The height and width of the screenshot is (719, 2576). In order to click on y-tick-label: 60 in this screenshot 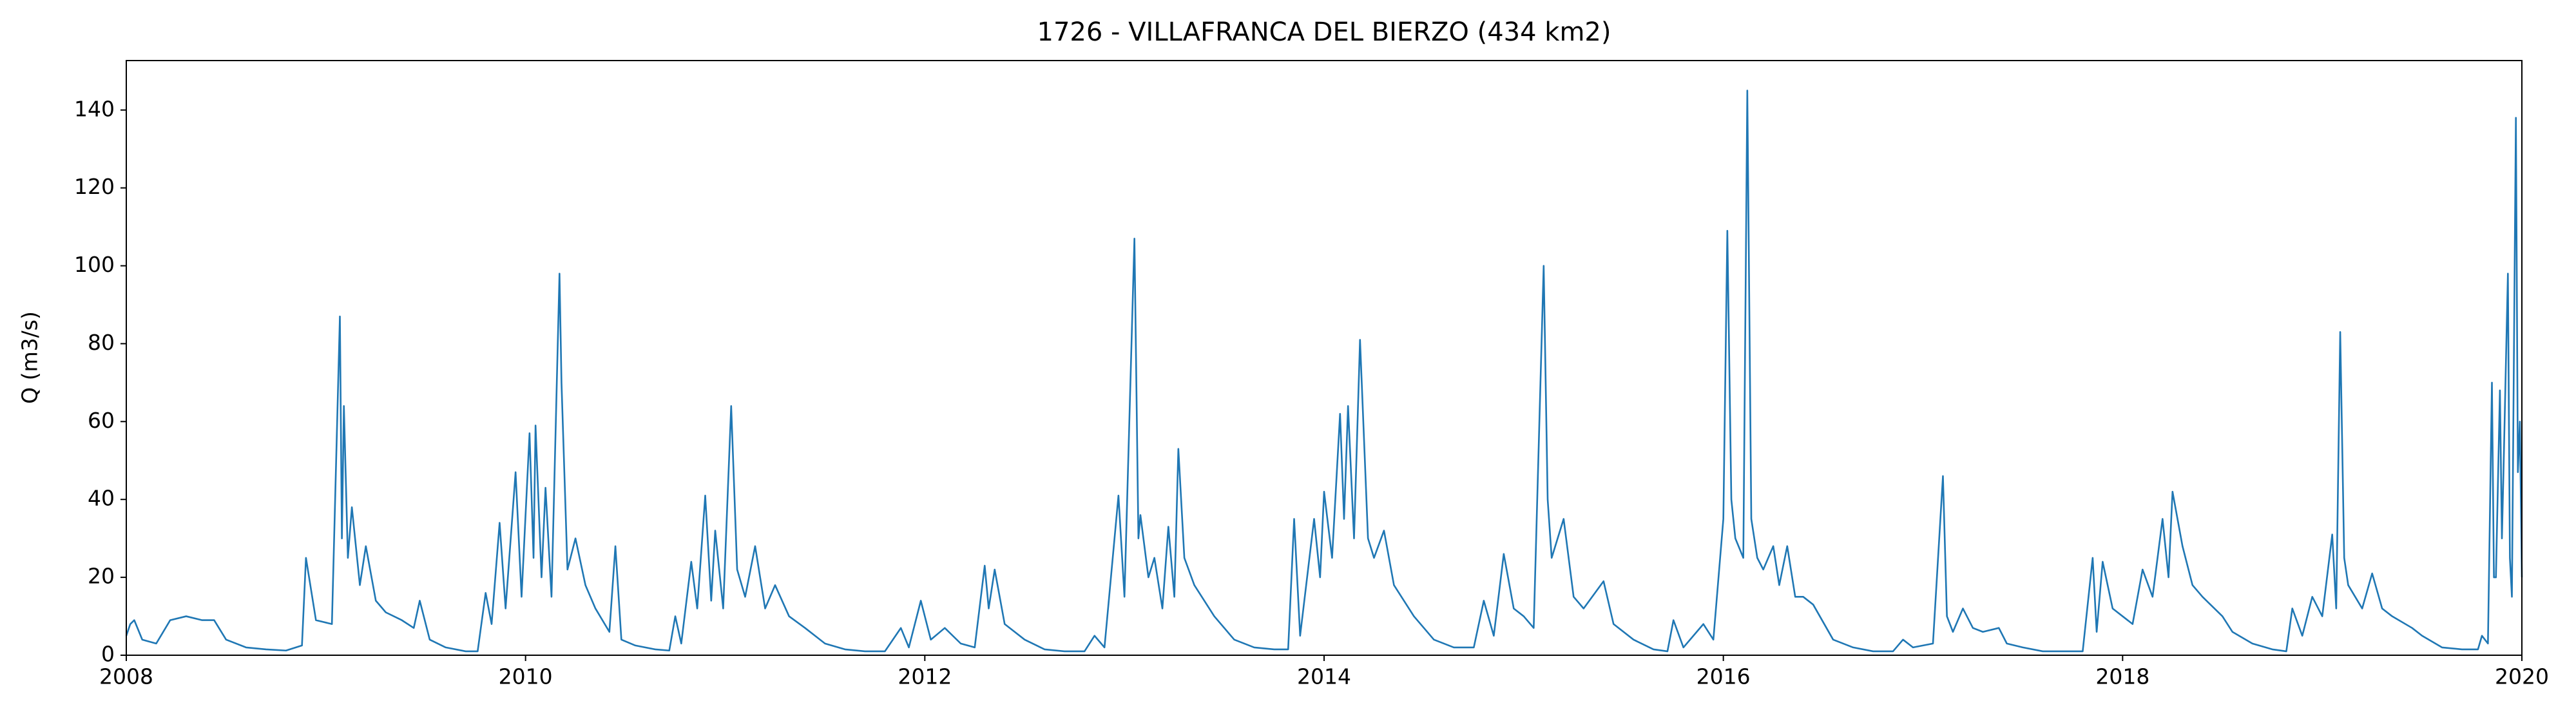, I will do `click(102, 420)`.